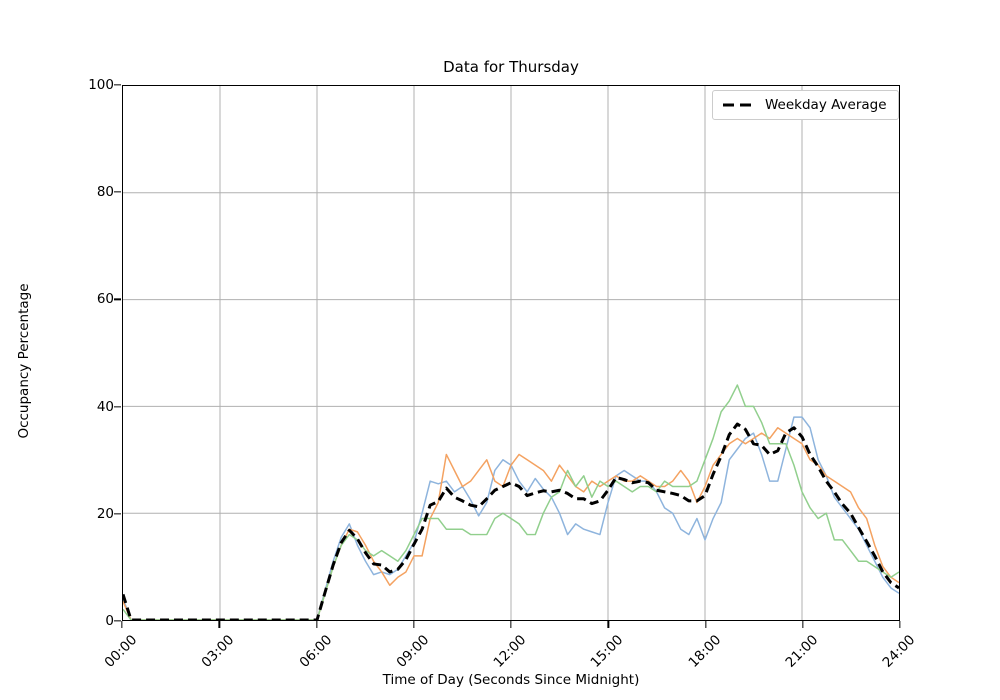 The image size is (1000, 700). What do you see at coordinates (101, 85) in the screenshot?
I see `y-tick-label: 100` at bounding box center [101, 85].